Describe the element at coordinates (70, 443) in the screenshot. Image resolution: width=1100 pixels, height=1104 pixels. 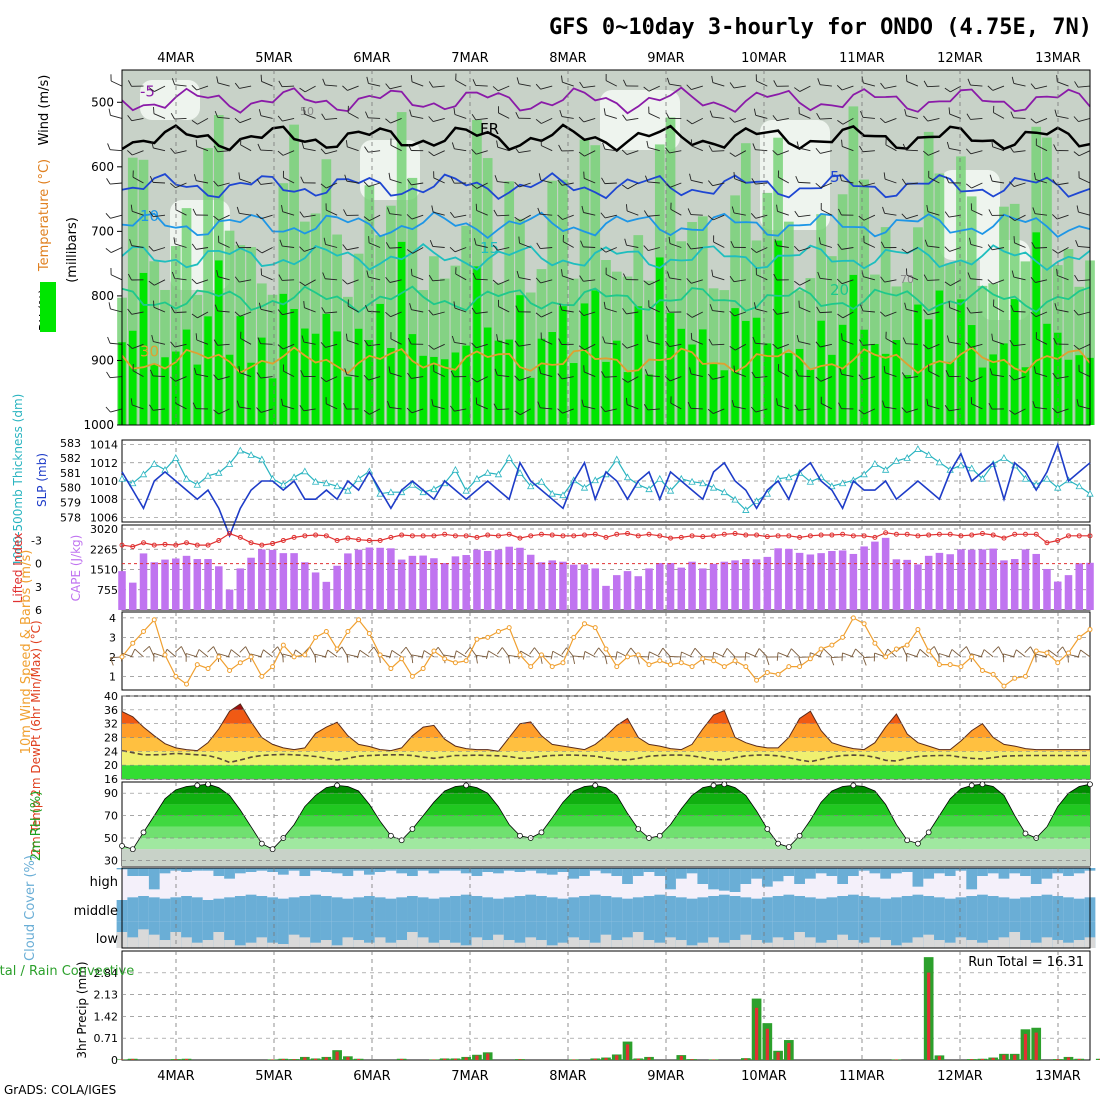
I see `thickness-tick-label: 583` at that location.